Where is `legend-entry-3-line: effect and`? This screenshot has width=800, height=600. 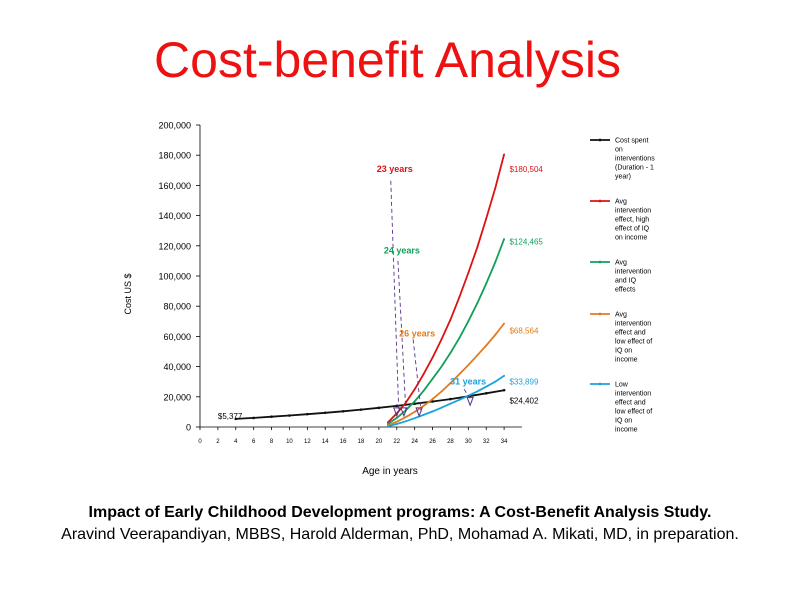 legend-entry-3-line: effect and is located at coordinates (630, 333).